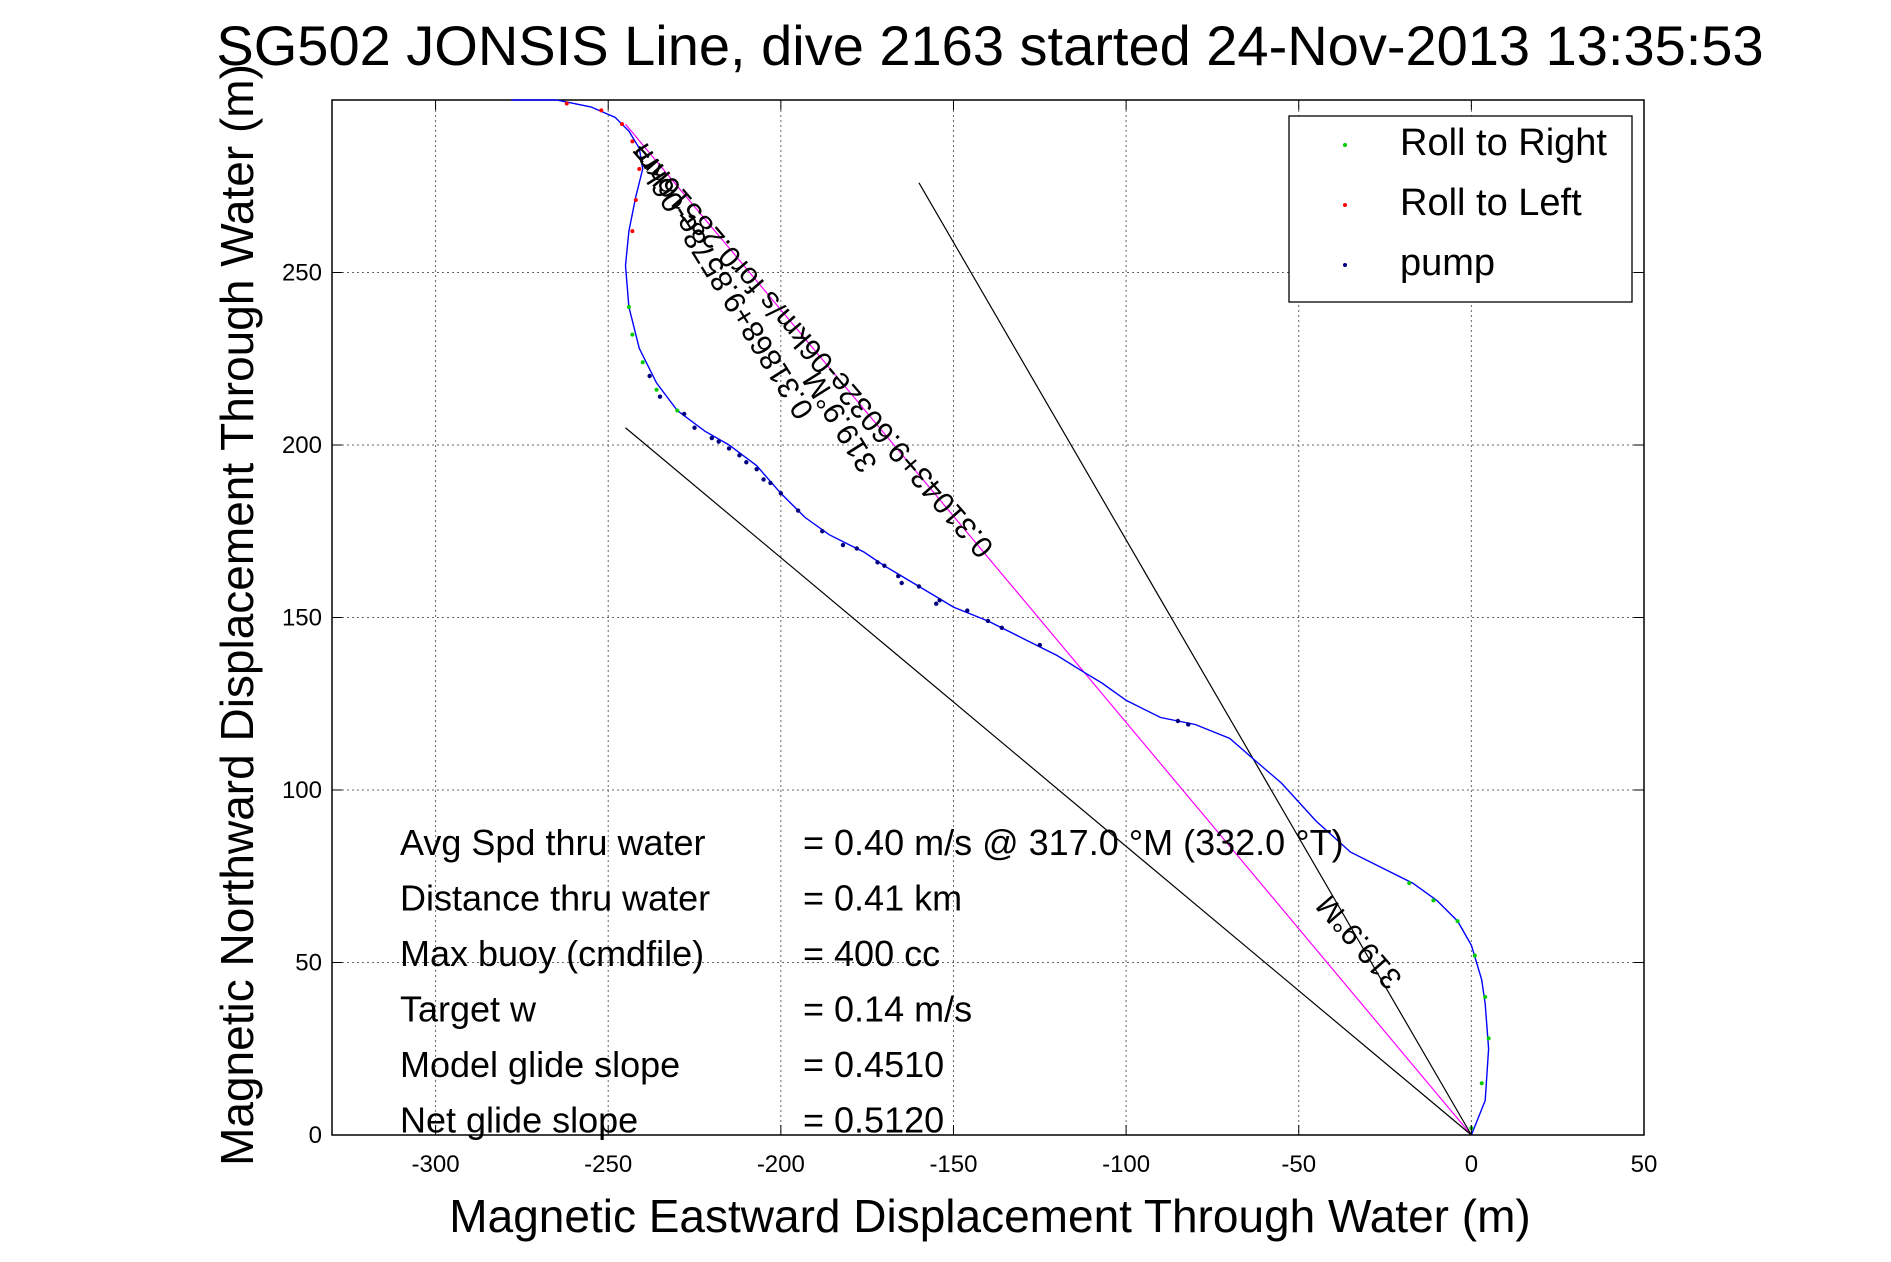 The width and height of the screenshot is (1891, 1262). I want to click on stat-label: Model glide slope, so click(540, 1064).